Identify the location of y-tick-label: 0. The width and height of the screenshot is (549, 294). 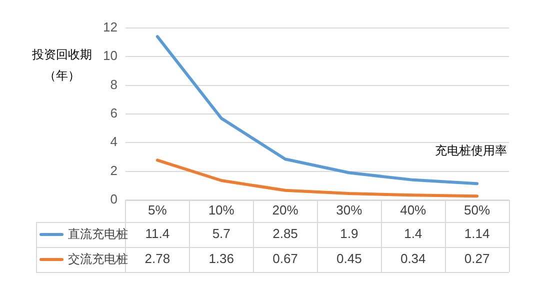
(114, 199).